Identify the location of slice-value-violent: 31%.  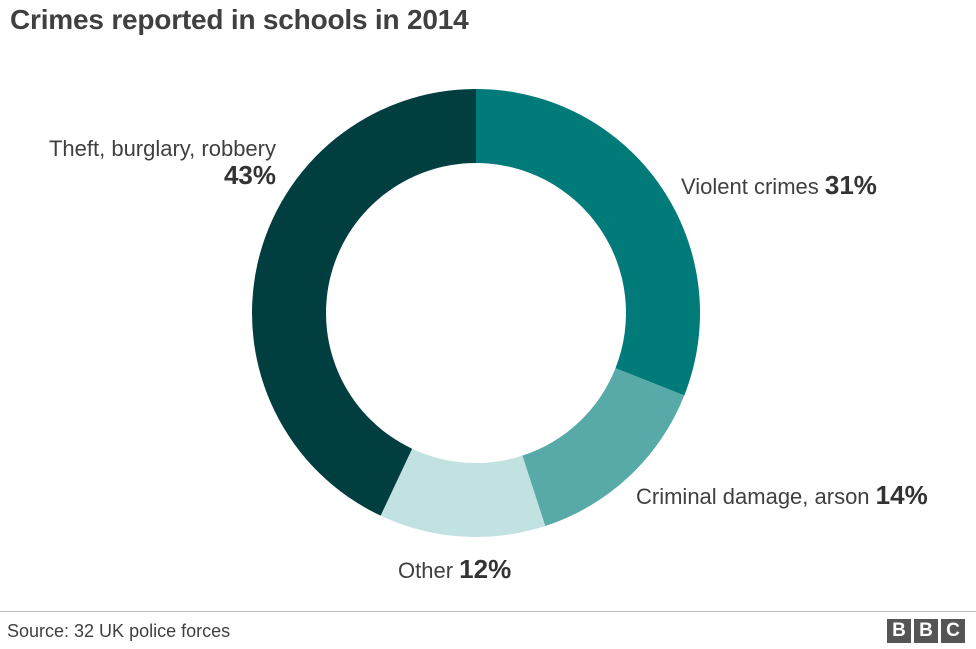
(850, 185).